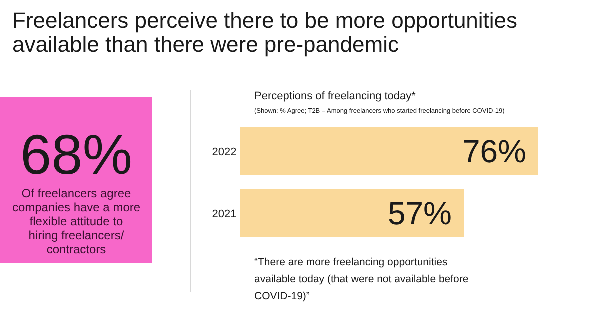 The width and height of the screenshot is (596, 309). I want to click on y-tick-label: 2022, so click(224, 152).